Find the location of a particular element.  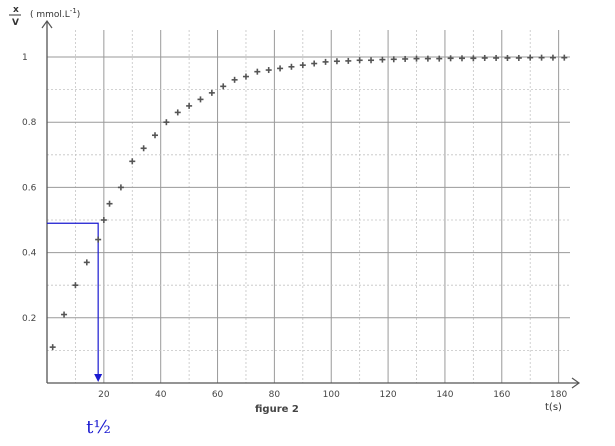

y-tick-label: 0.4 is located at coordinates (29, 254).